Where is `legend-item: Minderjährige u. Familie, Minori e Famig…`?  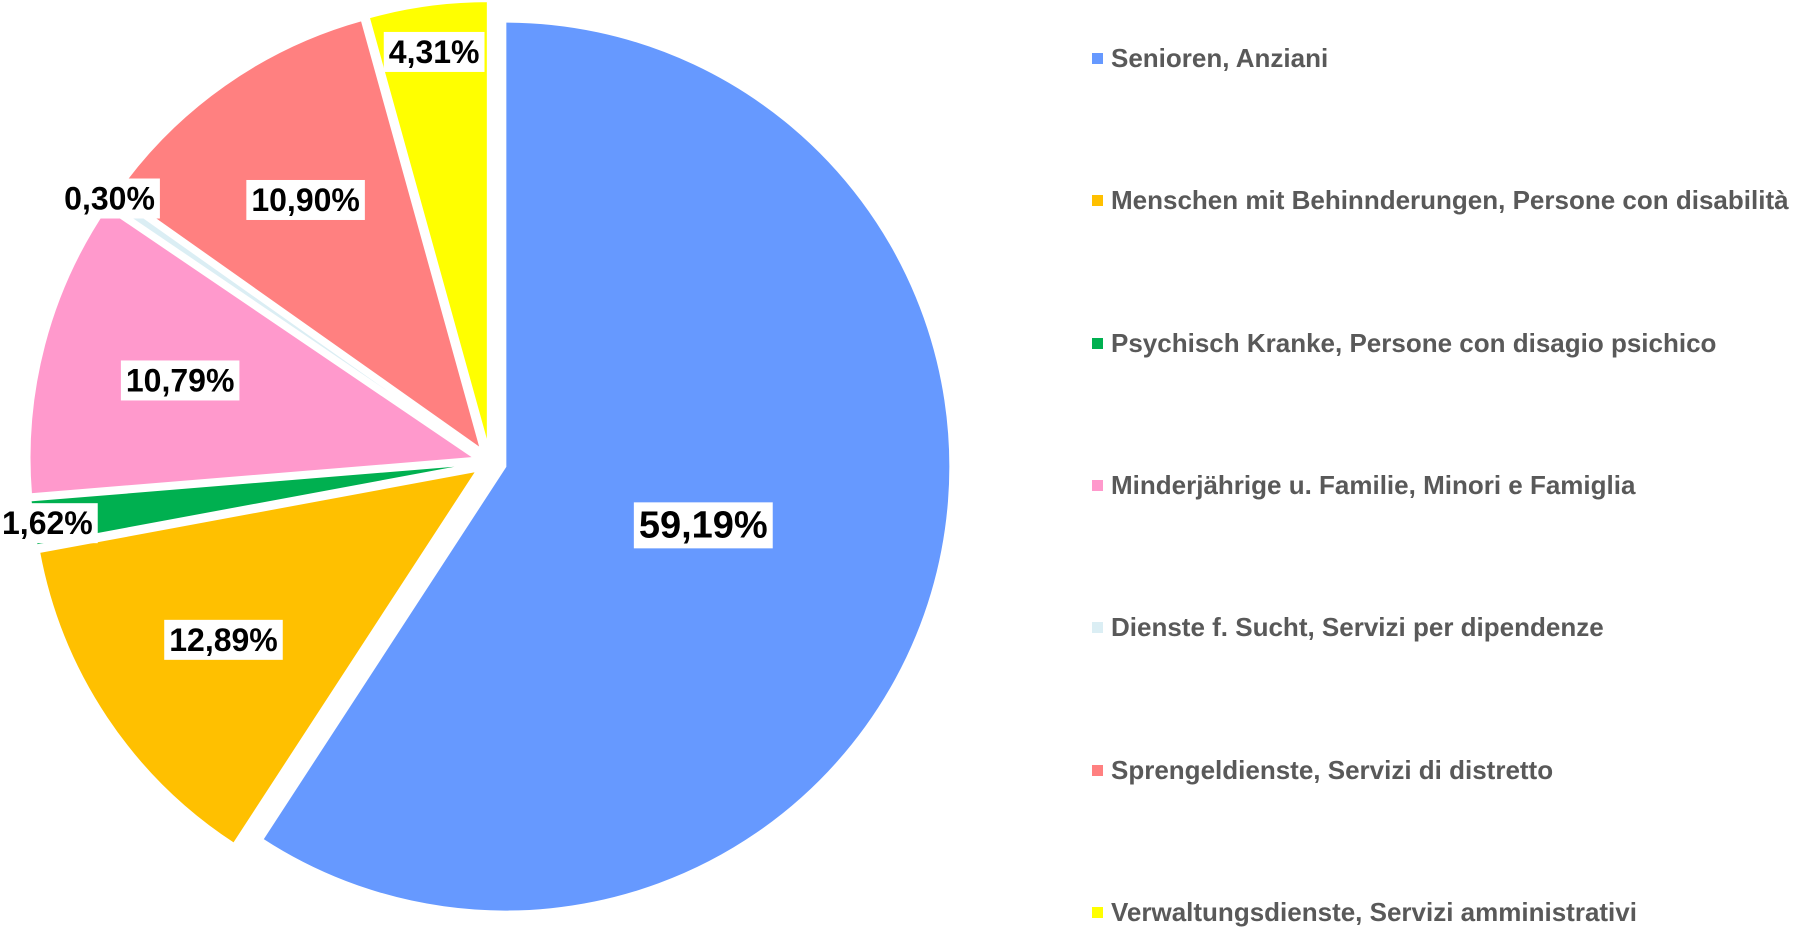
legend-item: Minderjährige u. Familie, Minori e Famig… is located at coordinates (1442, 485).